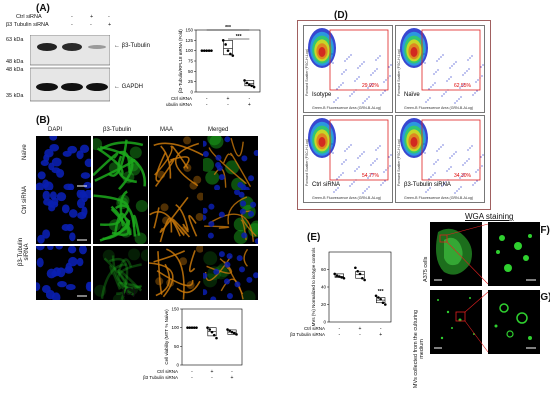 This screenshot has height=405, width=550. Describe the element at coordinates (166, 337) in the screenshot. I see `y-axis-label: Cell viability (MTT % Naive)` at that location.